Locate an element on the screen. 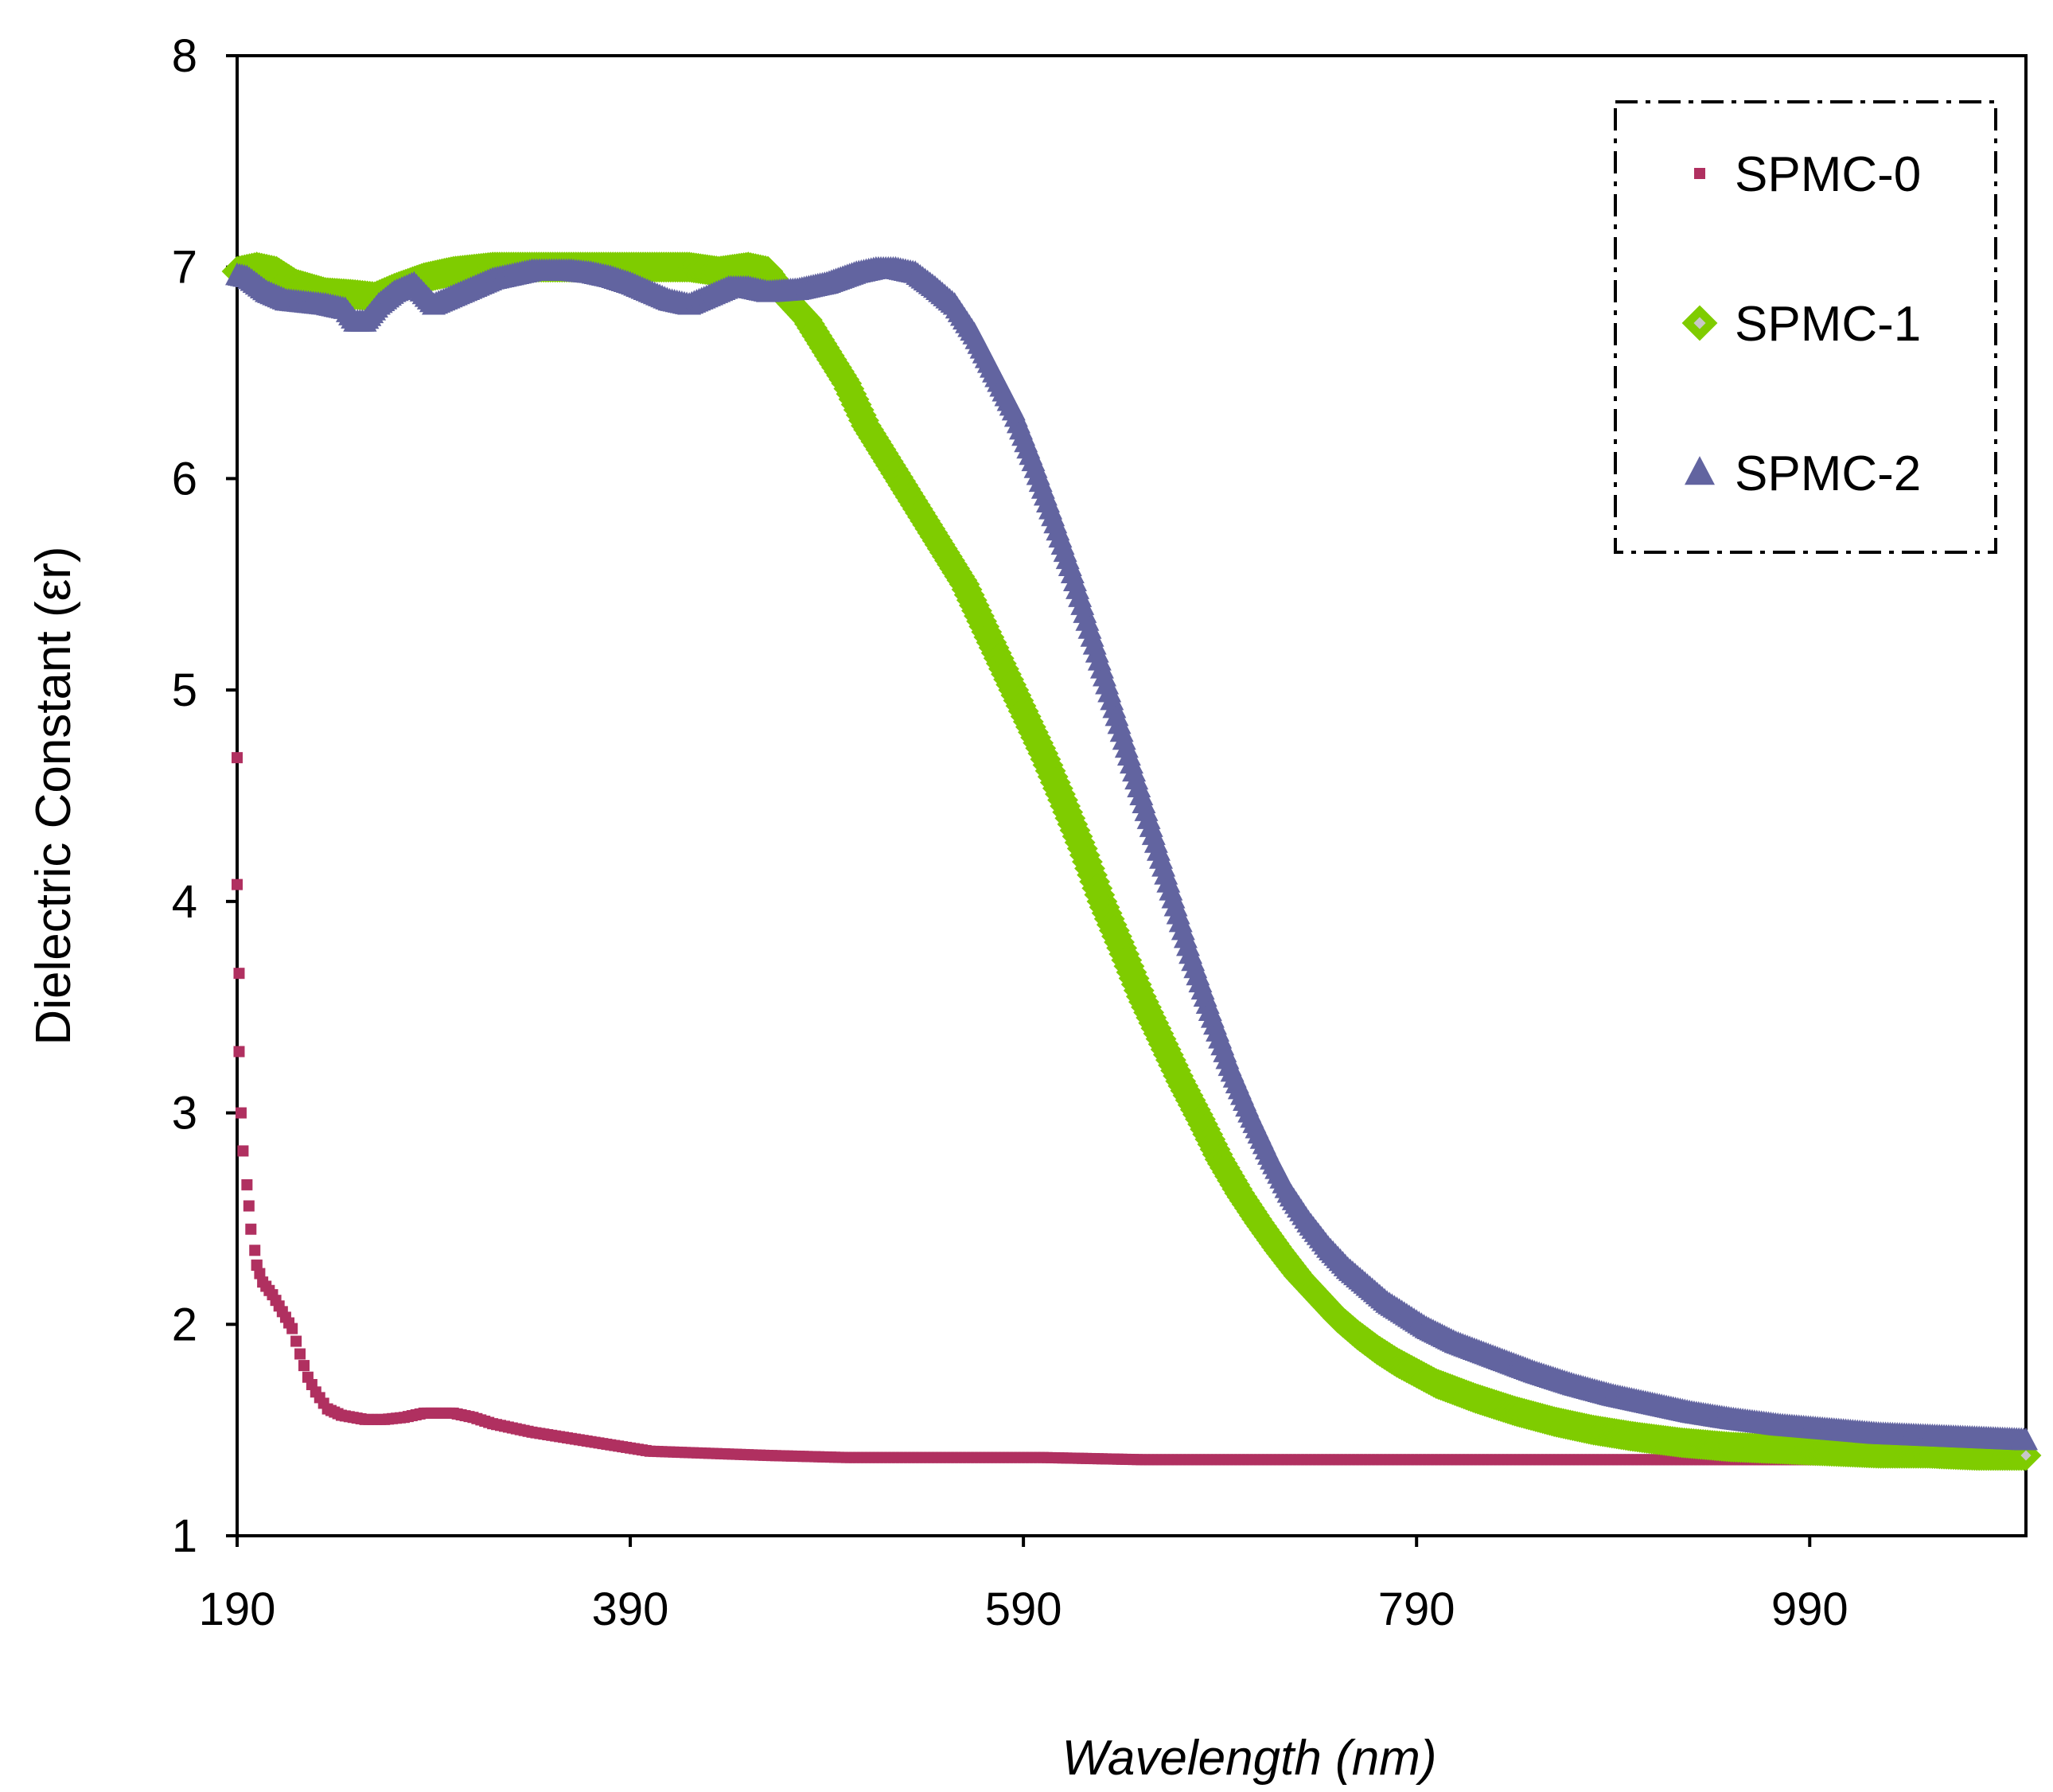  legend: SPMC-0 SPMC-1 SPMC-2 is located at coordinates (1806, 327).